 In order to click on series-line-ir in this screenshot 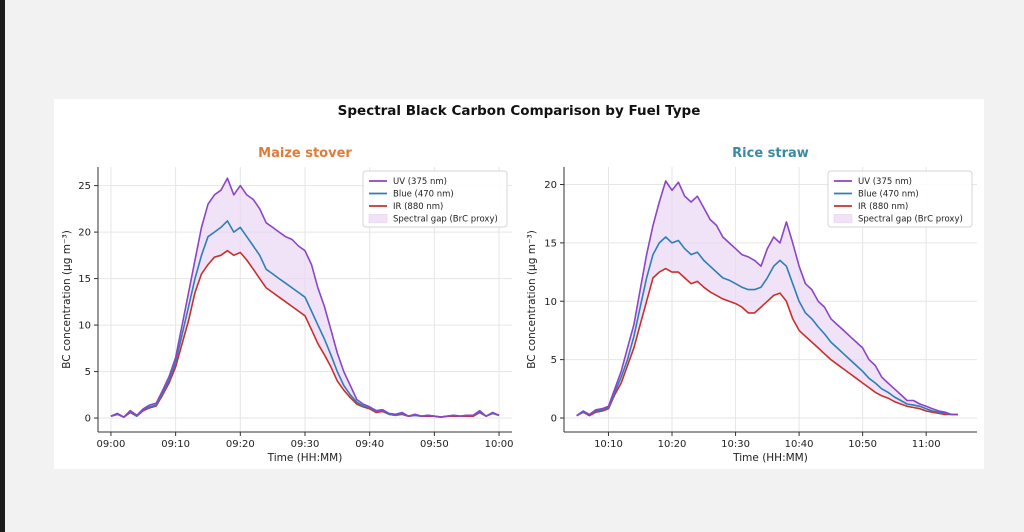, I will do `click(767, 342)`.